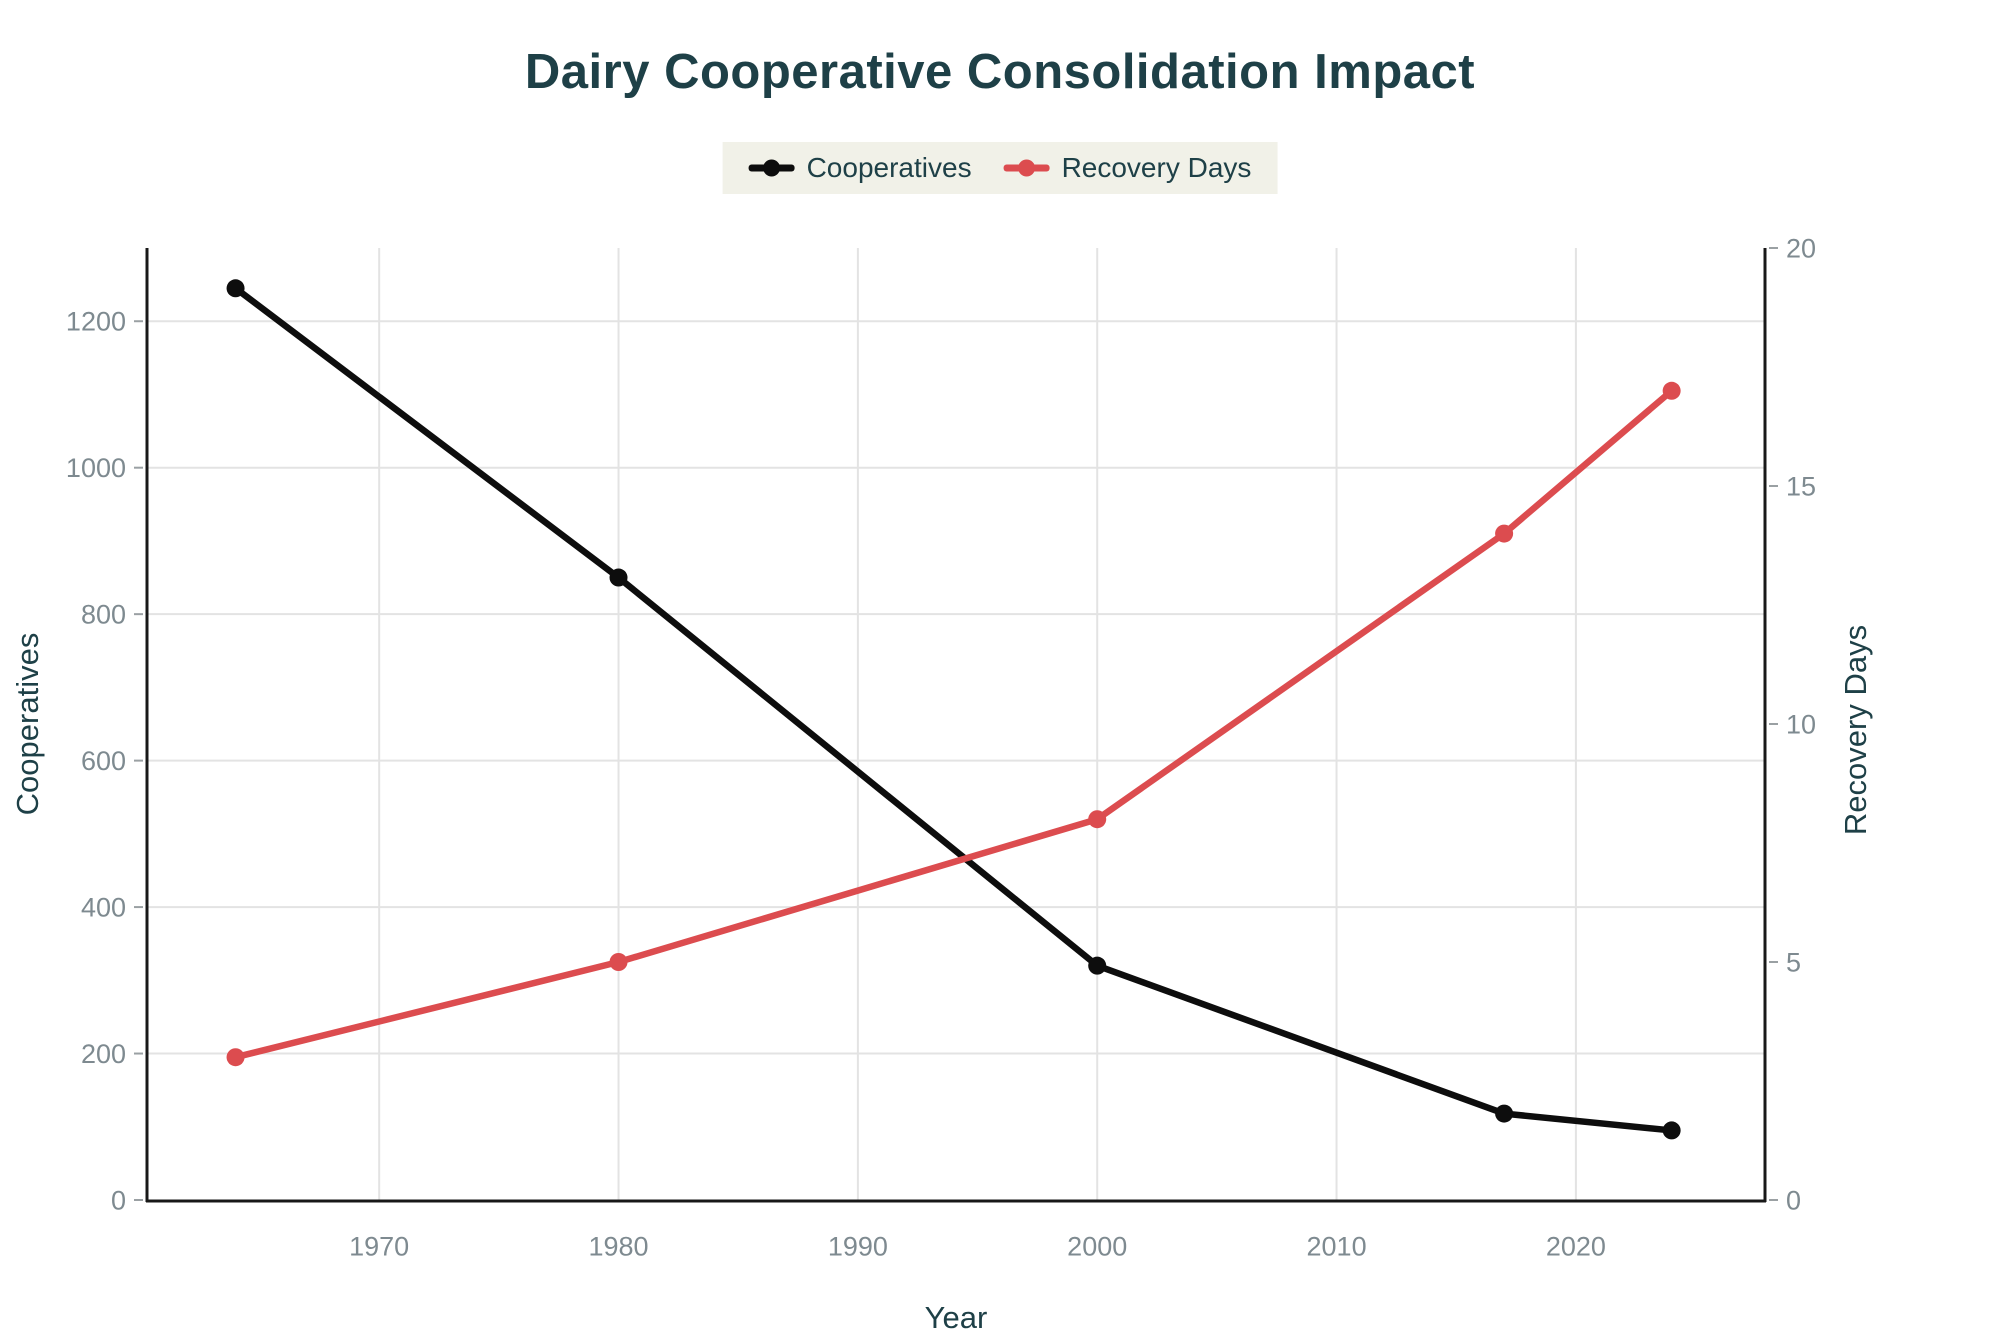 This screenshot has height=1333, width=2000. What do you see at coordinates (1337, 1246) in the screenshot?
I see `x-axis-tick-label: 2010` at bounding box center [1337, 1246].